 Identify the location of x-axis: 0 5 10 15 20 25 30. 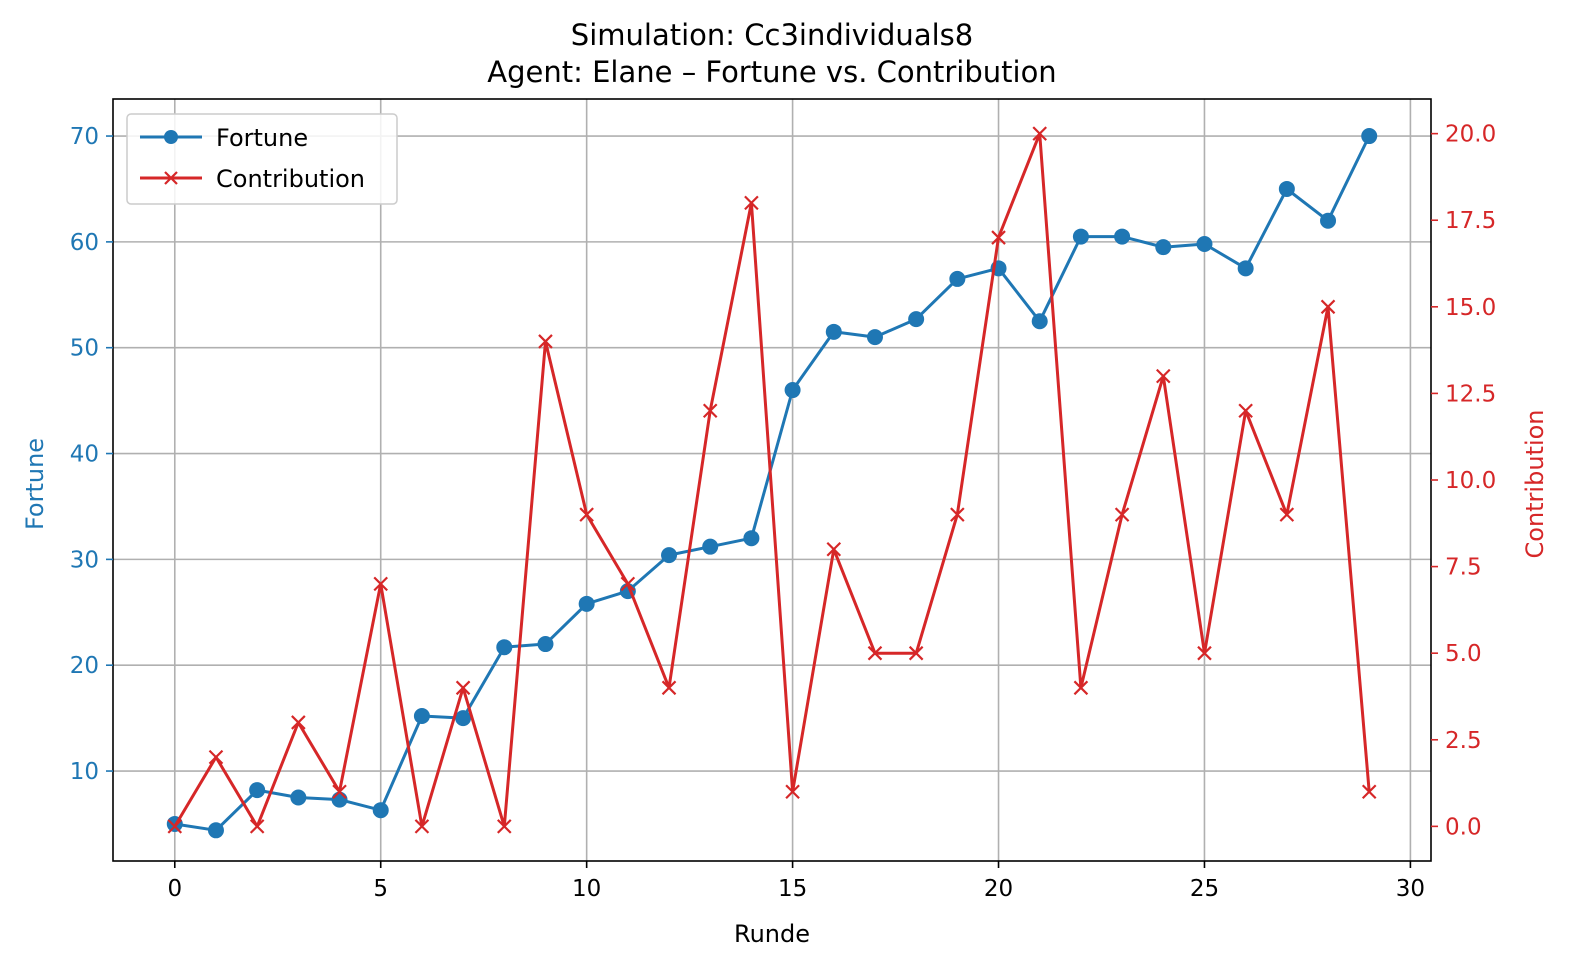
(796, 881).